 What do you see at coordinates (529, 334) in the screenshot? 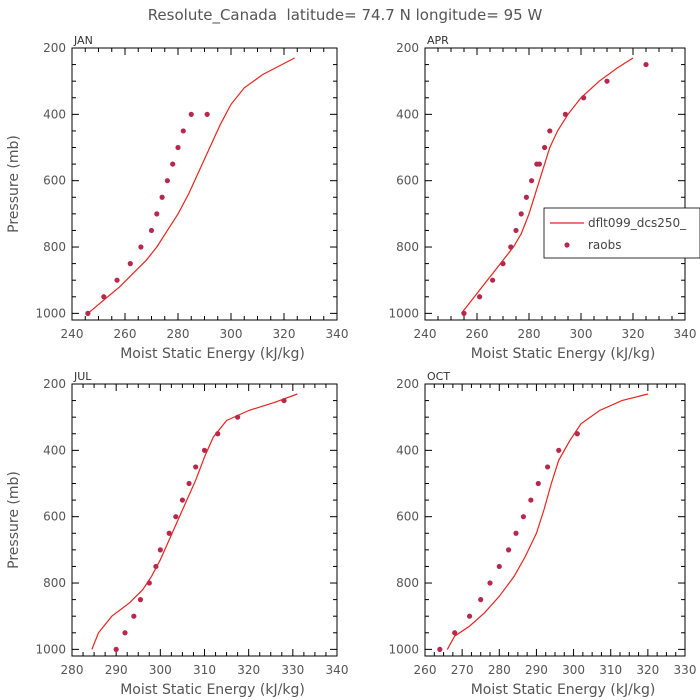
I see `x-tick-label-apr: 280` at bounding box center [529, 334].